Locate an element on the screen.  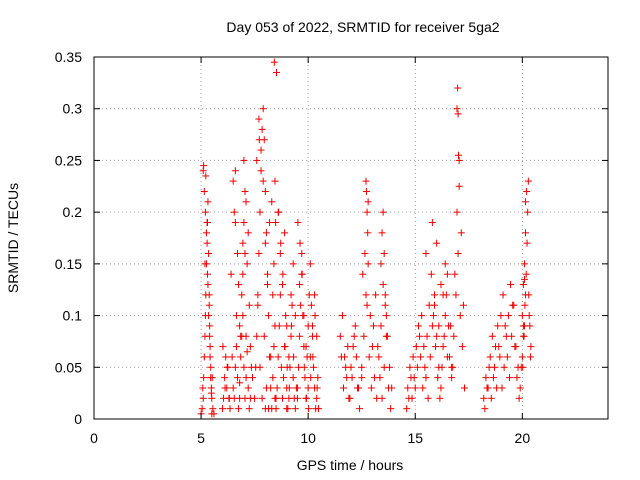
x-tick-labels: 0 5 10 15 20 is located at coordinates (310, 438).